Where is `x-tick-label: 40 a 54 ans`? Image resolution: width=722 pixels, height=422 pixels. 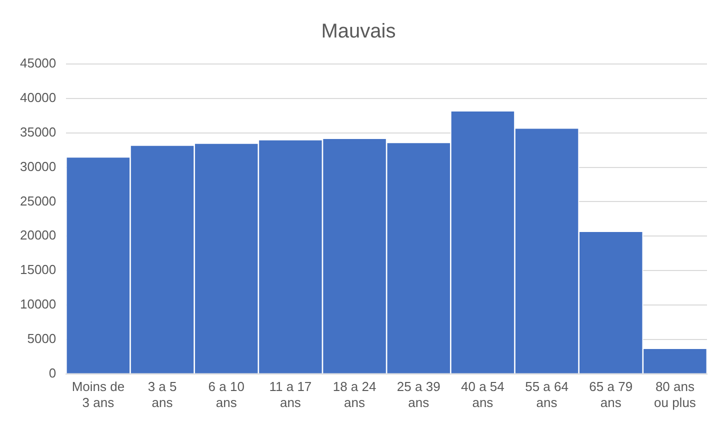 x-tick-label: 40 a 54 ans is located at coordinates (482, 394).